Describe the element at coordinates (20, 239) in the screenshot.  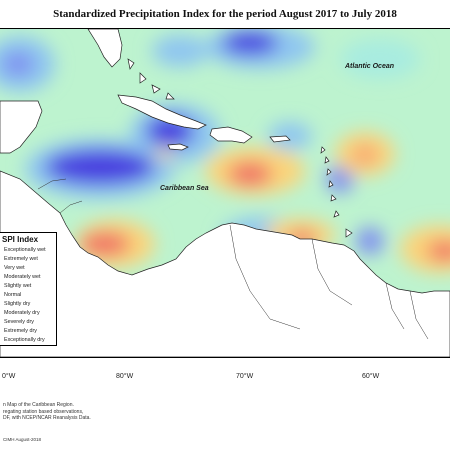
I see `legend-title: SPI Index` at that location.